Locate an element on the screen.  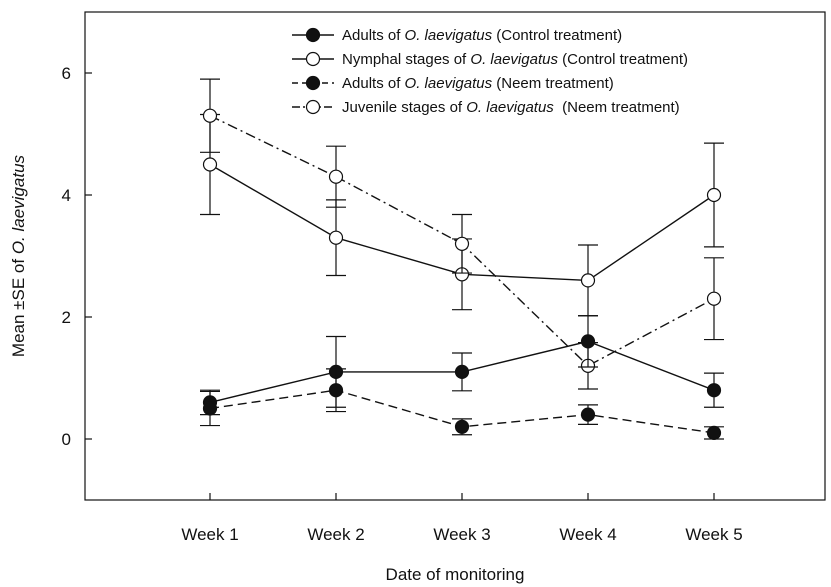
y-tick-label: 6 is located at coordinates (66, 73).